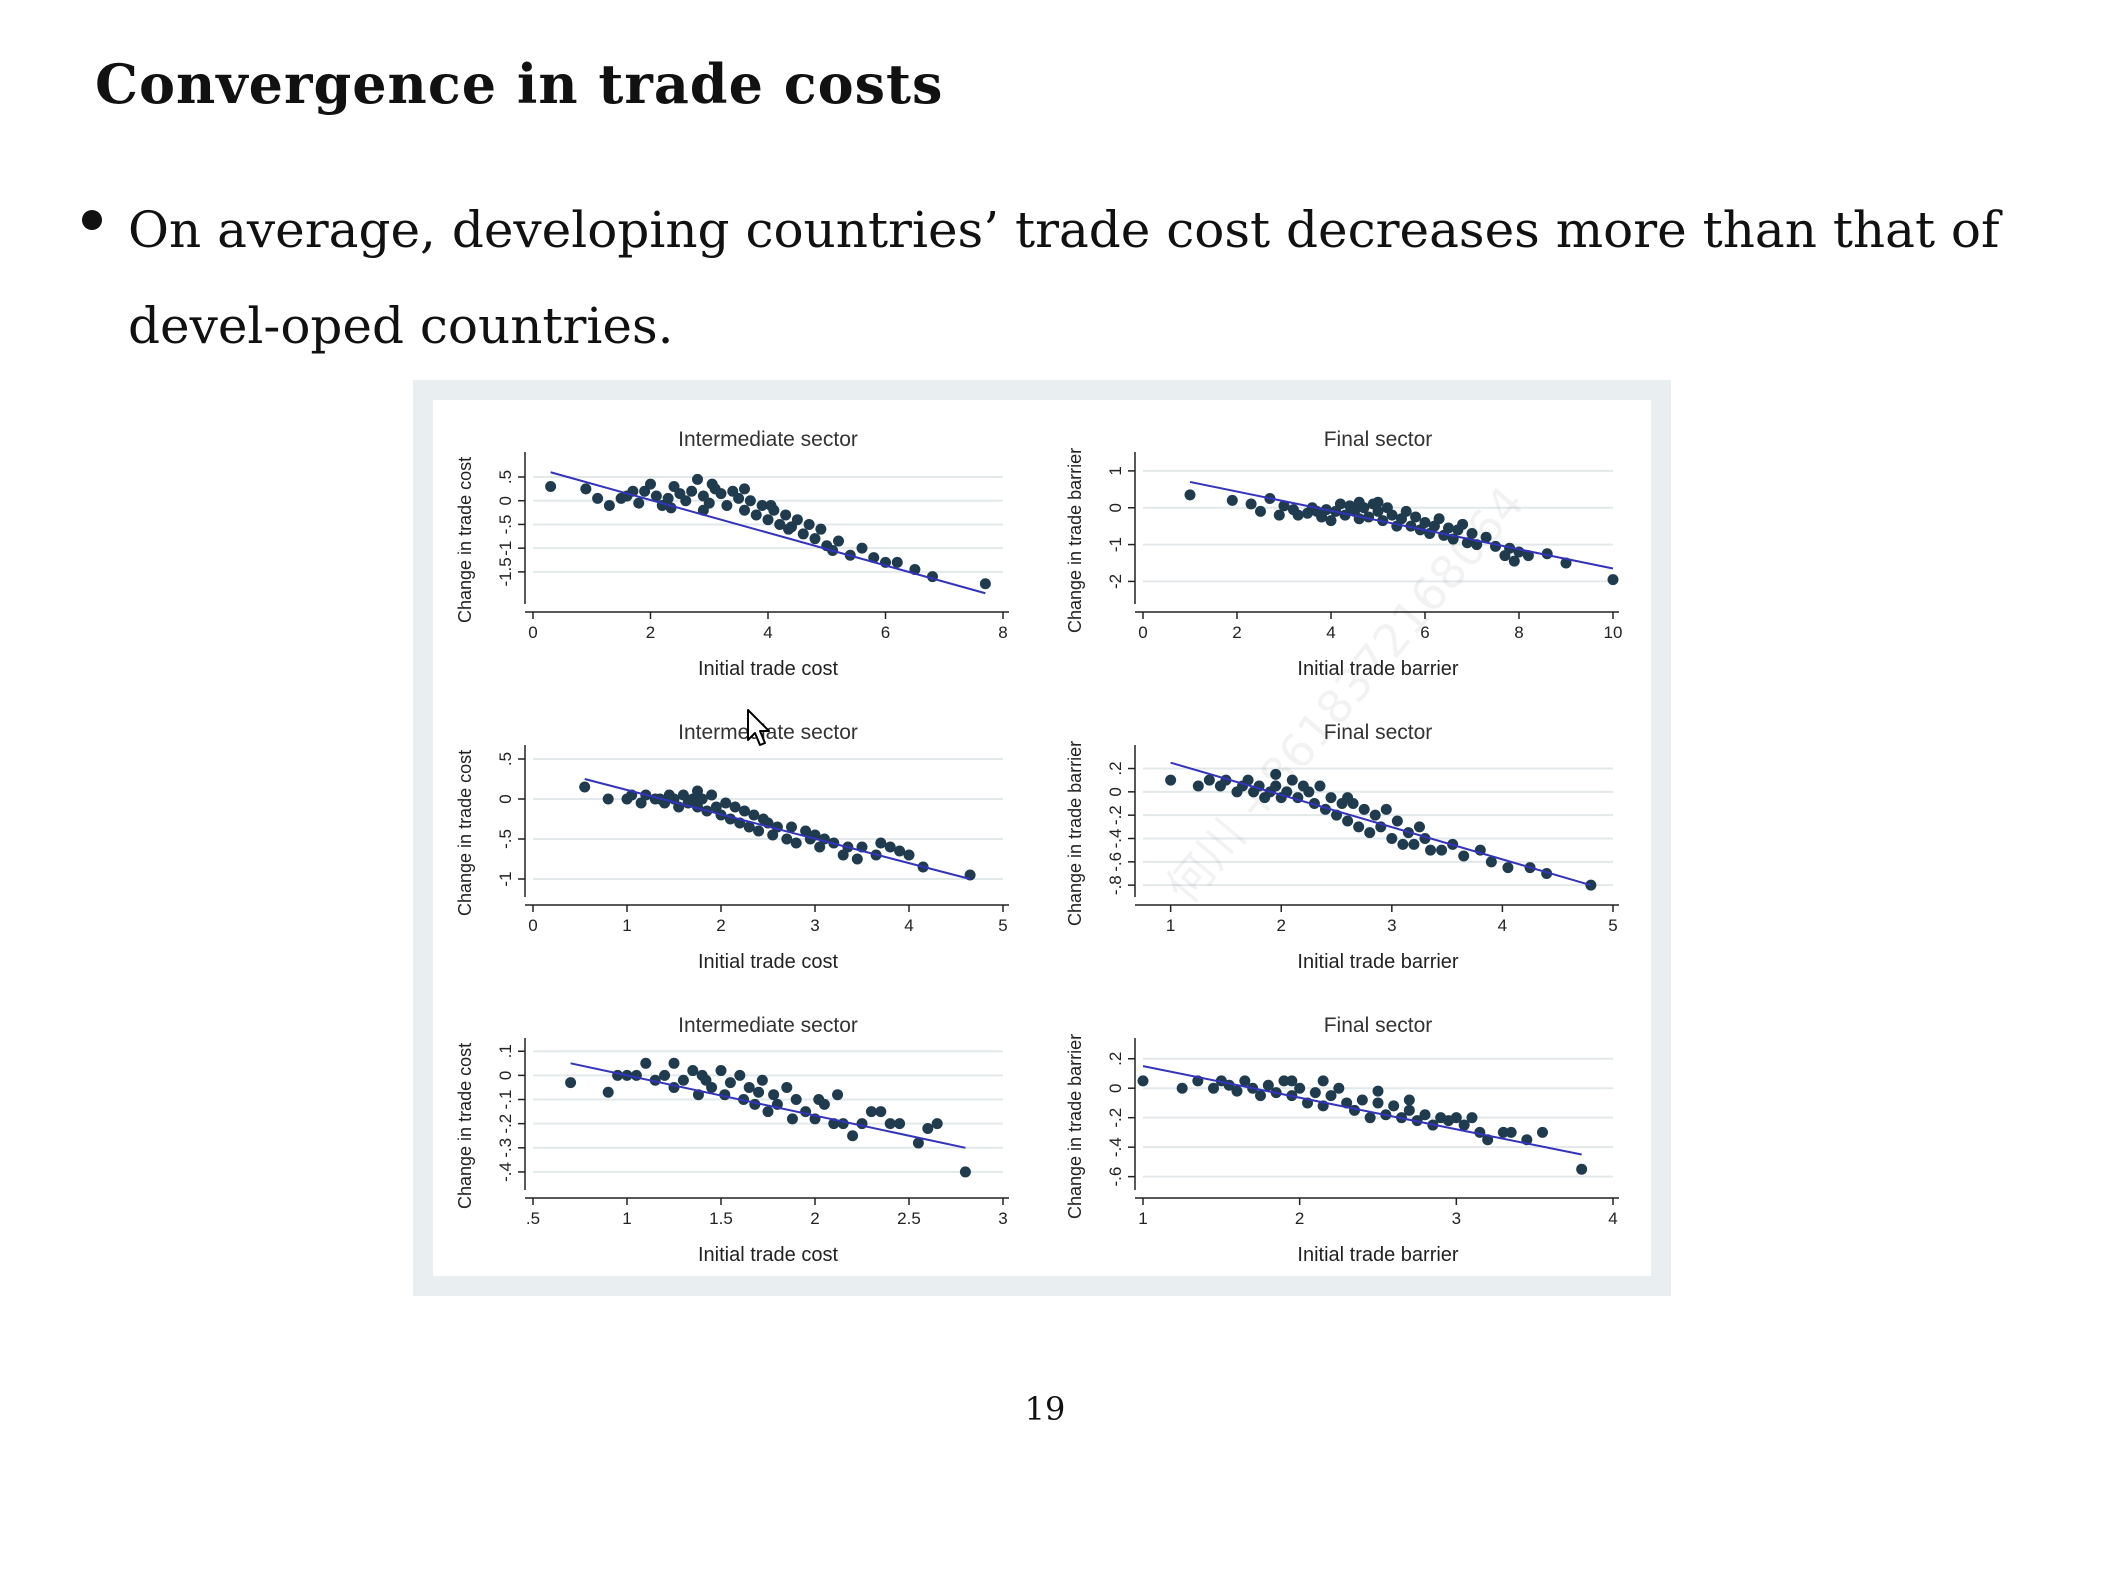 The height and width of the screenshot is (1574, 2126). What do you see at coordinates (505, 1124) in the screenshot?
I see `y-tick-label: -.2` at bounding box center [505, 1124].